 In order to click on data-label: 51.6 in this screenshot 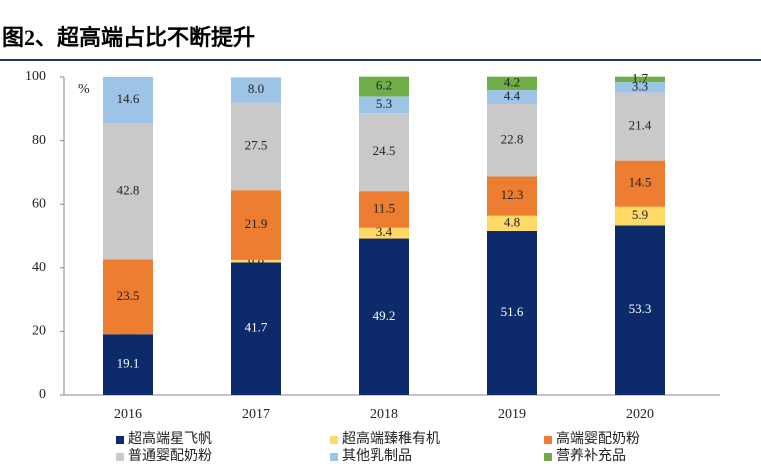, I will do `click(512, 311)`.